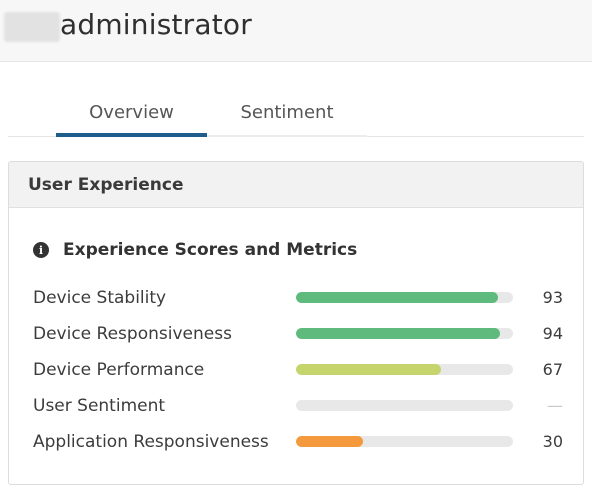 This screenshot has width=592, height=492. Describe the element at coordinates (99, 406) in the screenshot. I see `metric-label: User Sentiment` at that location.